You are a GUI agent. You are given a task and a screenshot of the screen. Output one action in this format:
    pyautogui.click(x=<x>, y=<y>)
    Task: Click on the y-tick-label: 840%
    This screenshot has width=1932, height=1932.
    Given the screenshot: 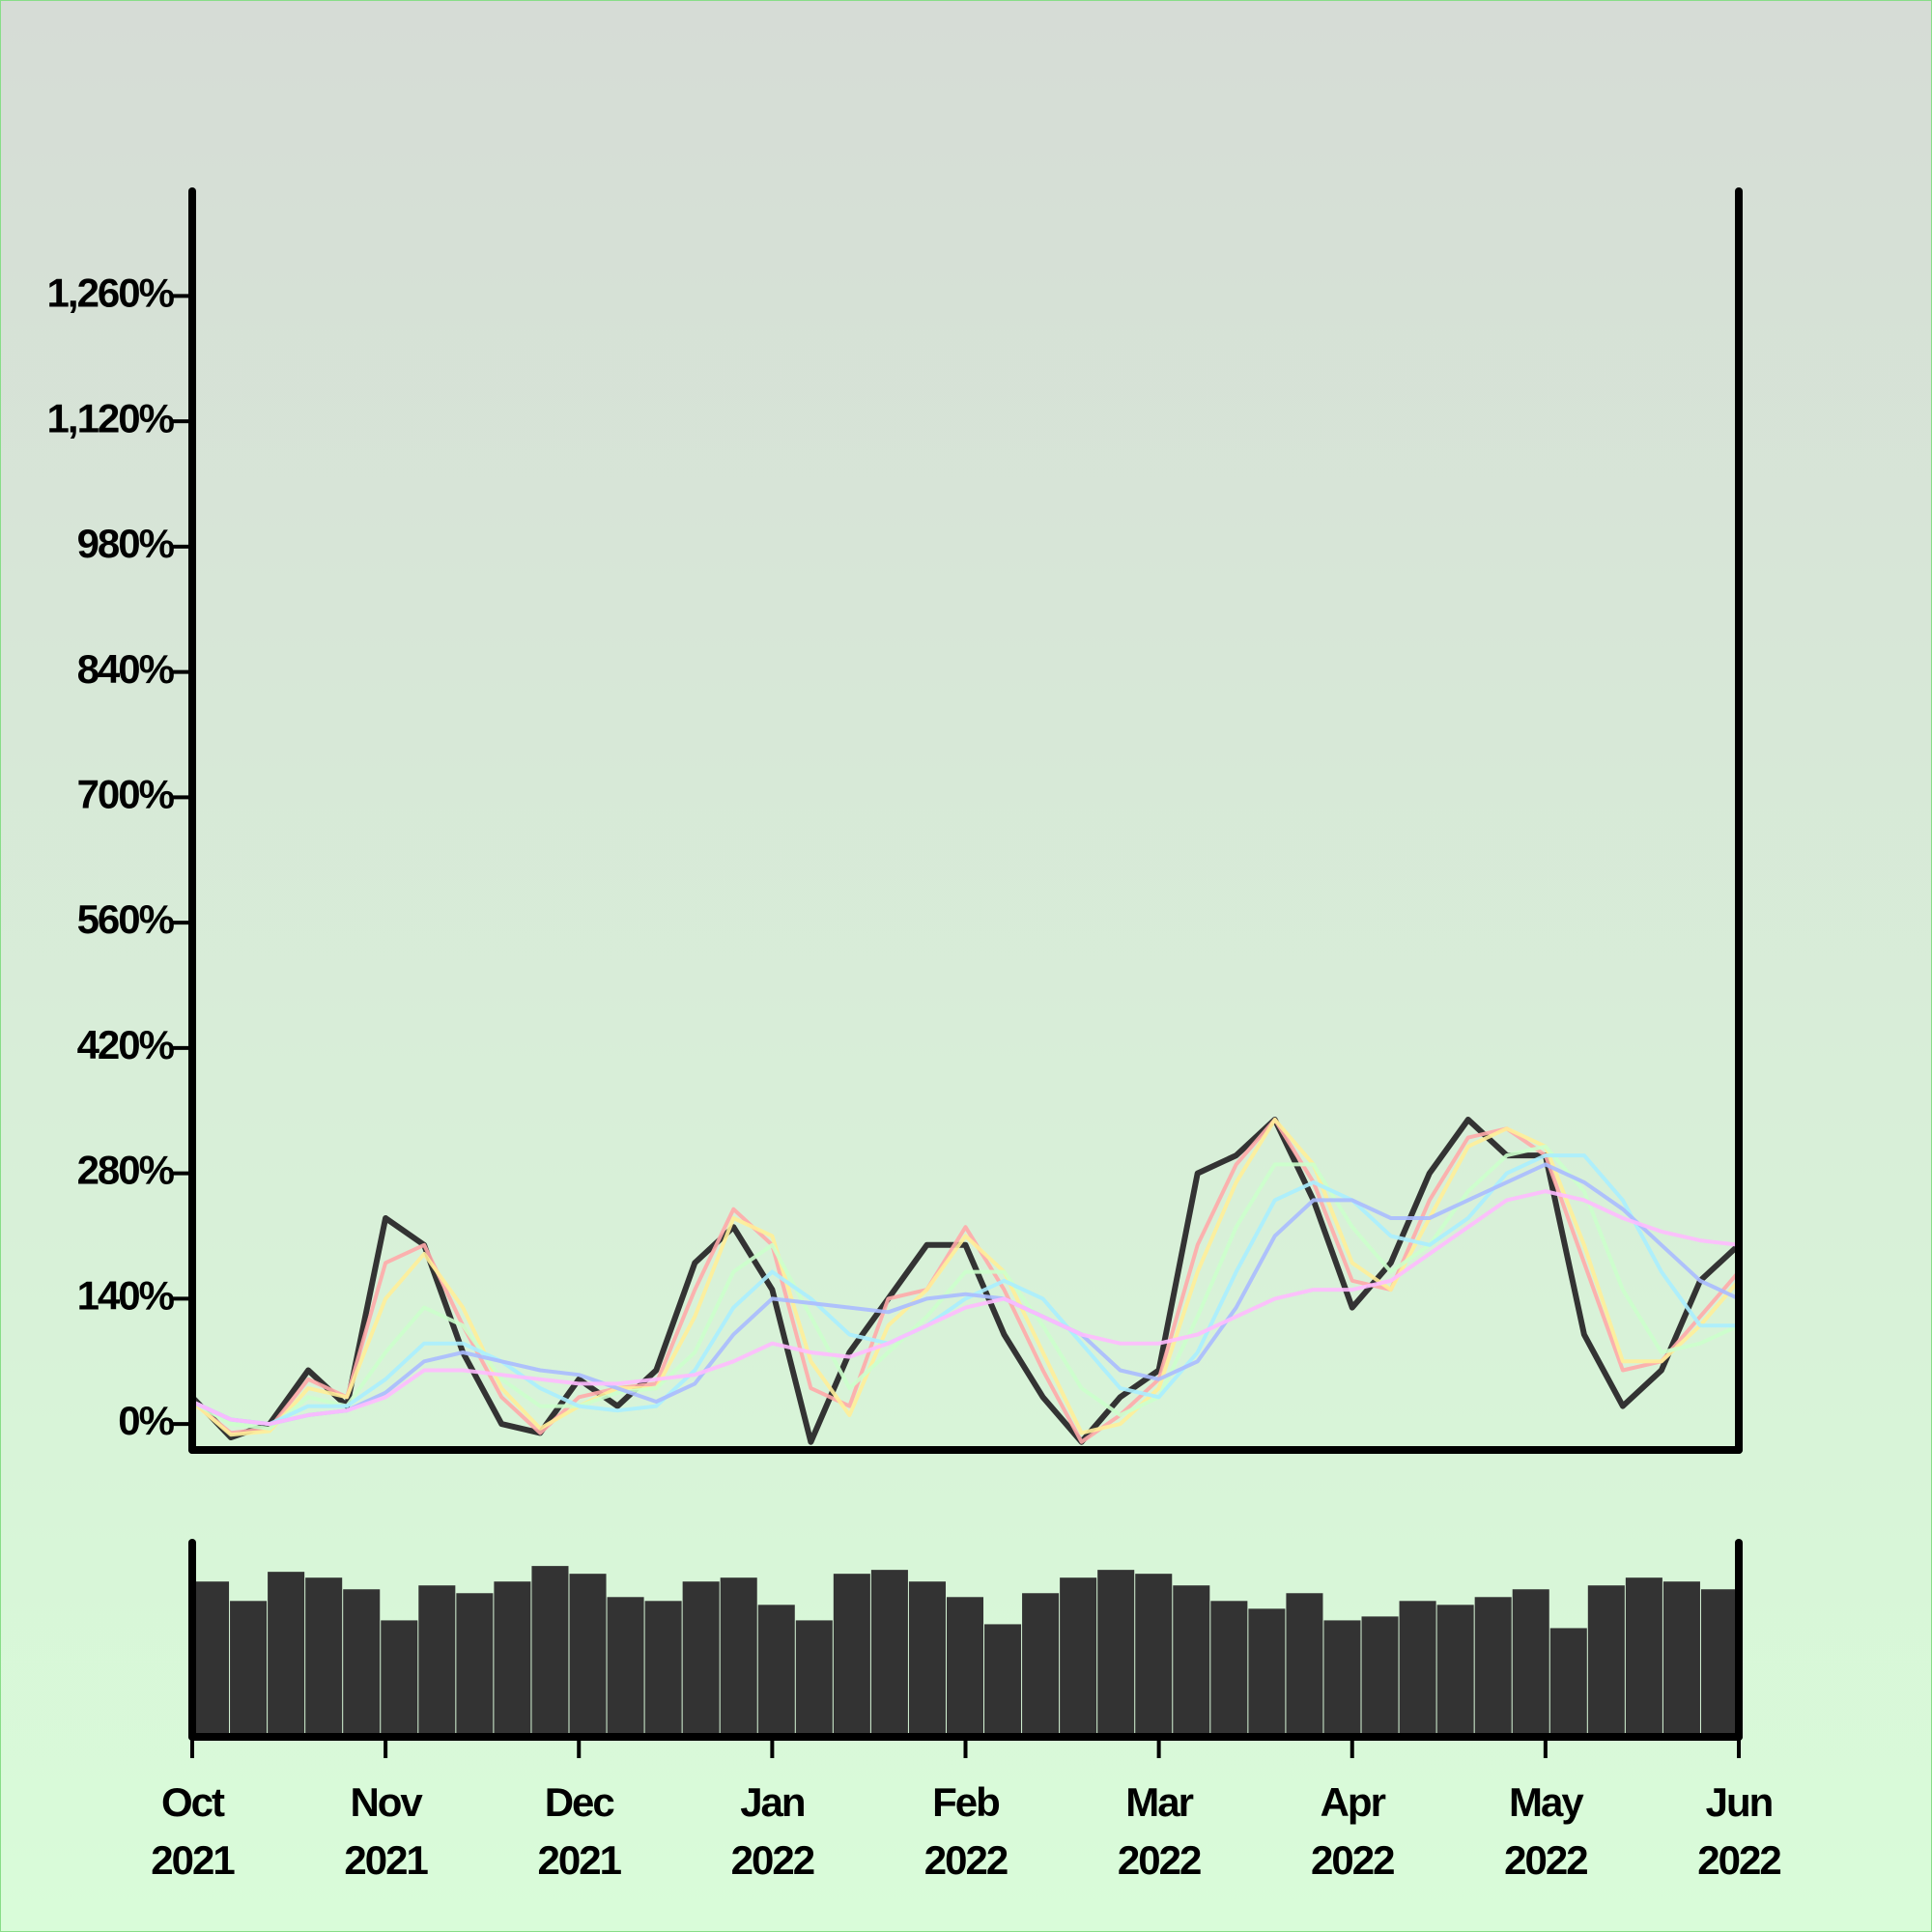 What is the action you would take?
    pyautogui.click(x=126, y=669)
    